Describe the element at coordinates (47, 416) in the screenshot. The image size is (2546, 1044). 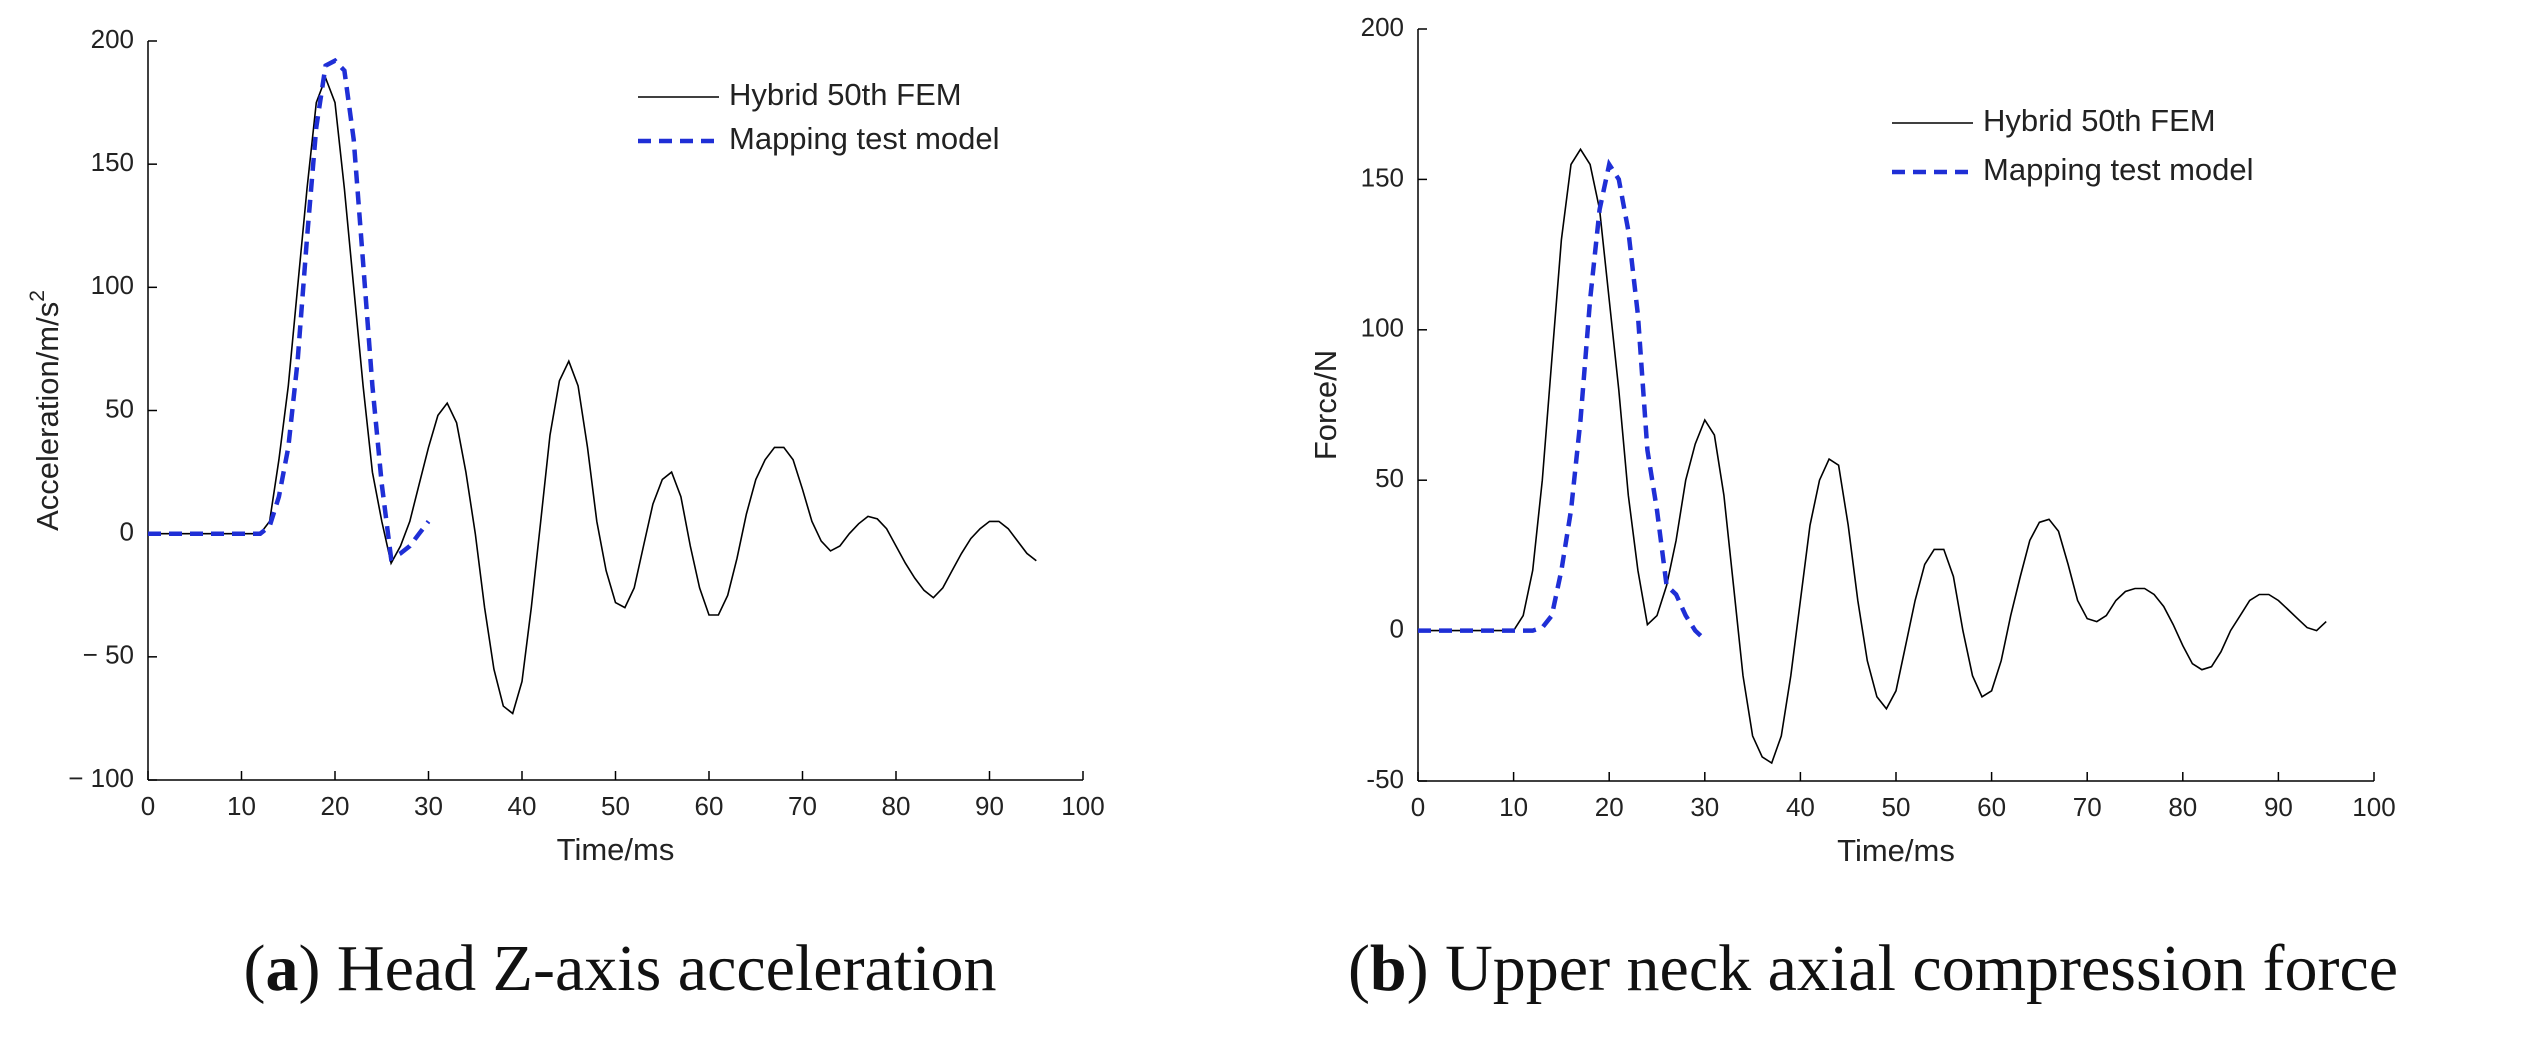
I see `y-axis-label-part: Acceleration/m/s` at that location.